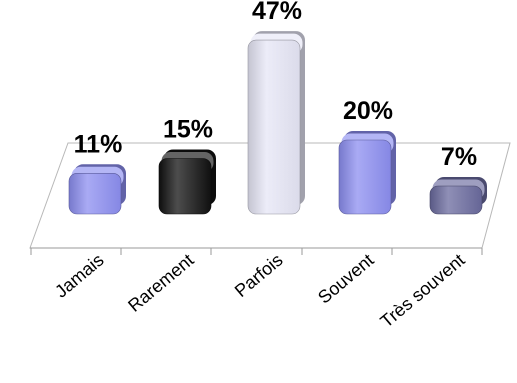 The height and width of the screenshot is (383, 517). I want to click on bar-parfois, so click(276, 123).